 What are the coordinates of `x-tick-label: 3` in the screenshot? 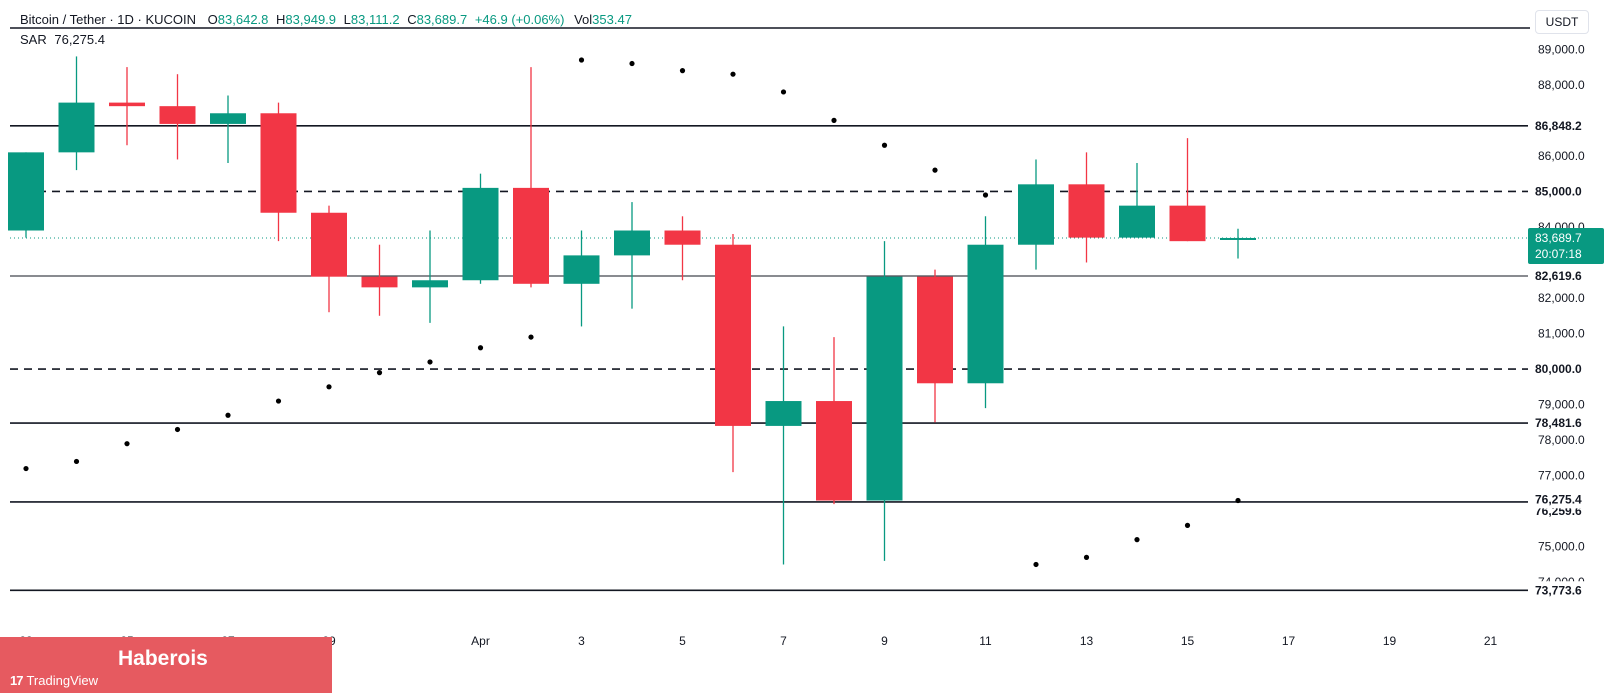 It's located at (581, 641).